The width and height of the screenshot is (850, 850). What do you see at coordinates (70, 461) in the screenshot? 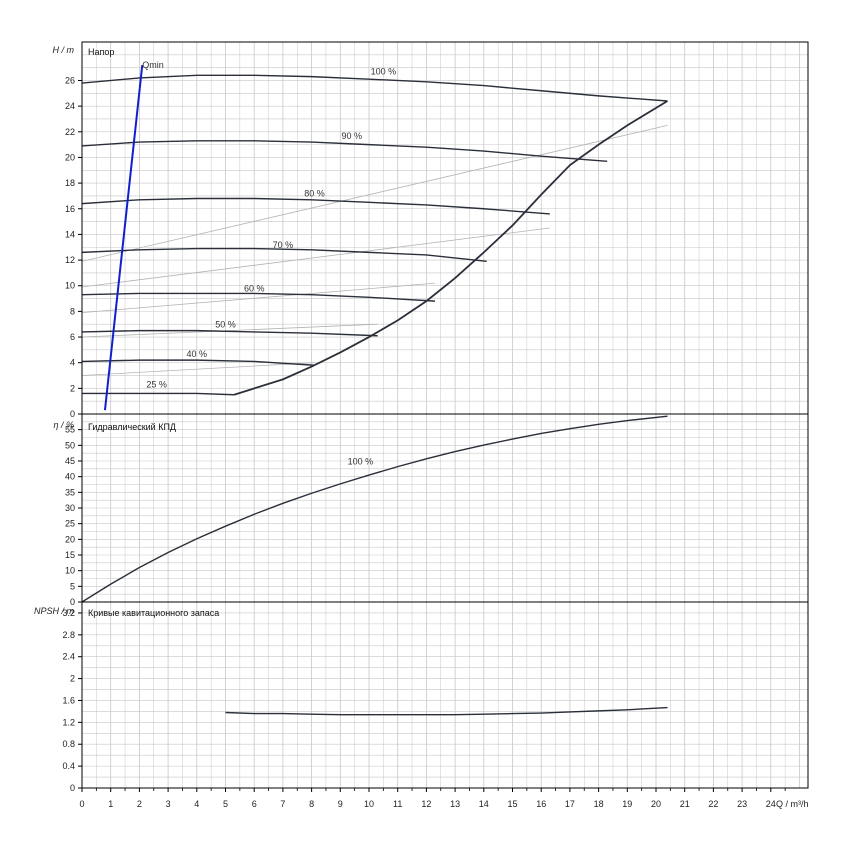
I see `y-tick-label: 45` at bounding box center [70, 461].